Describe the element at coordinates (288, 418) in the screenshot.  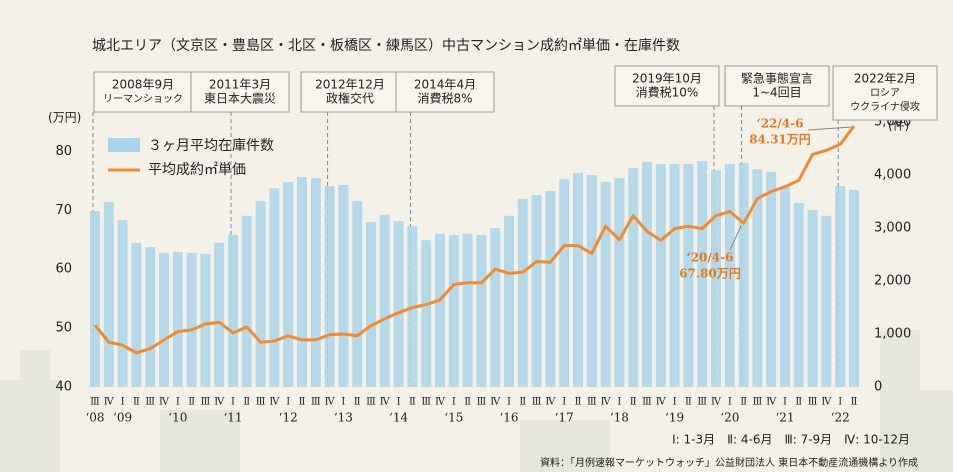
I see `year-label: ‘12` at that location.